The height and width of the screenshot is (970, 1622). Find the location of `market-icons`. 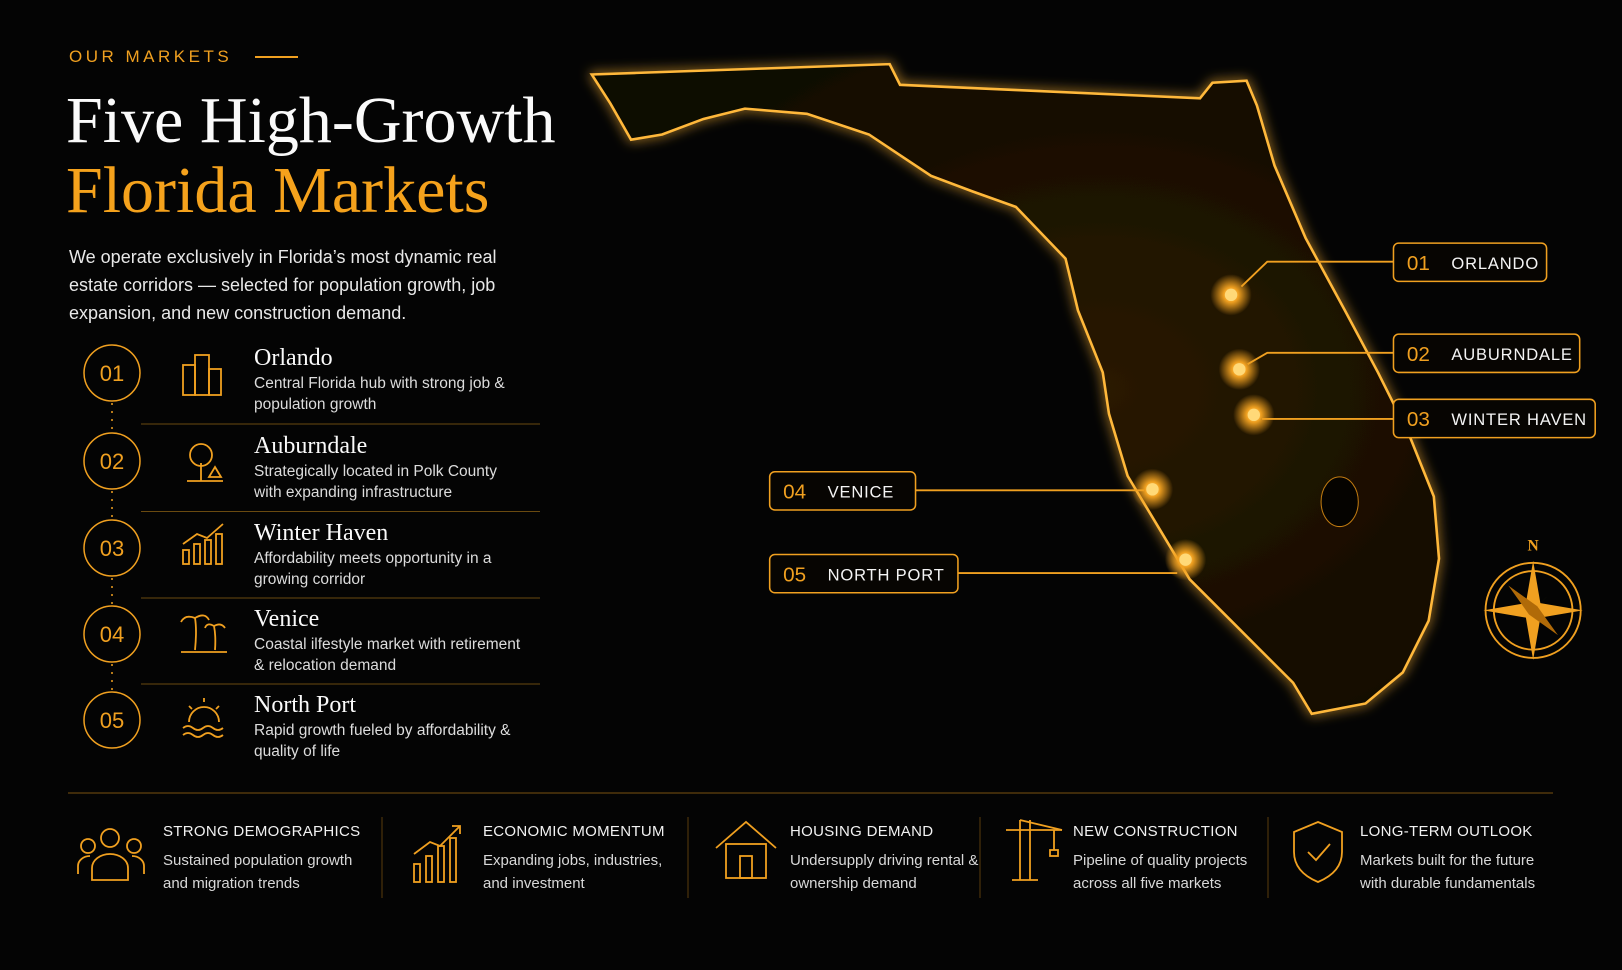

market-icons is located at coordinates (203, 546).